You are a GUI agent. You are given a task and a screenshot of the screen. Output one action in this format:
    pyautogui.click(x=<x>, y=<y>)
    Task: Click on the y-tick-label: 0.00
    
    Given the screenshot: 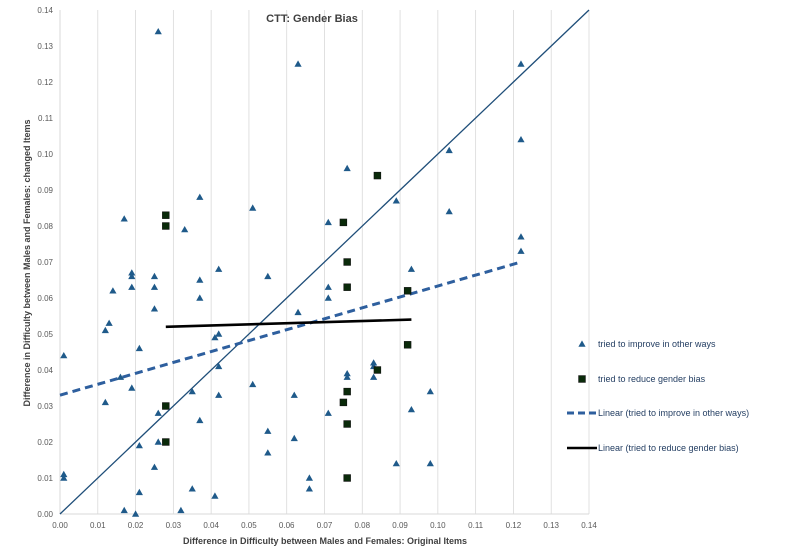 What is the action you would take?
    pyautogui.click(x=45, y=514)
    